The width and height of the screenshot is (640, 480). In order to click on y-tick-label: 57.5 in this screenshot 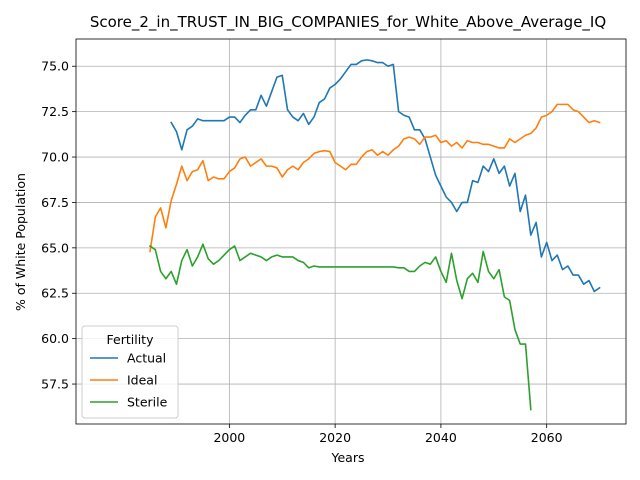, I will do `click(55, 384)`.